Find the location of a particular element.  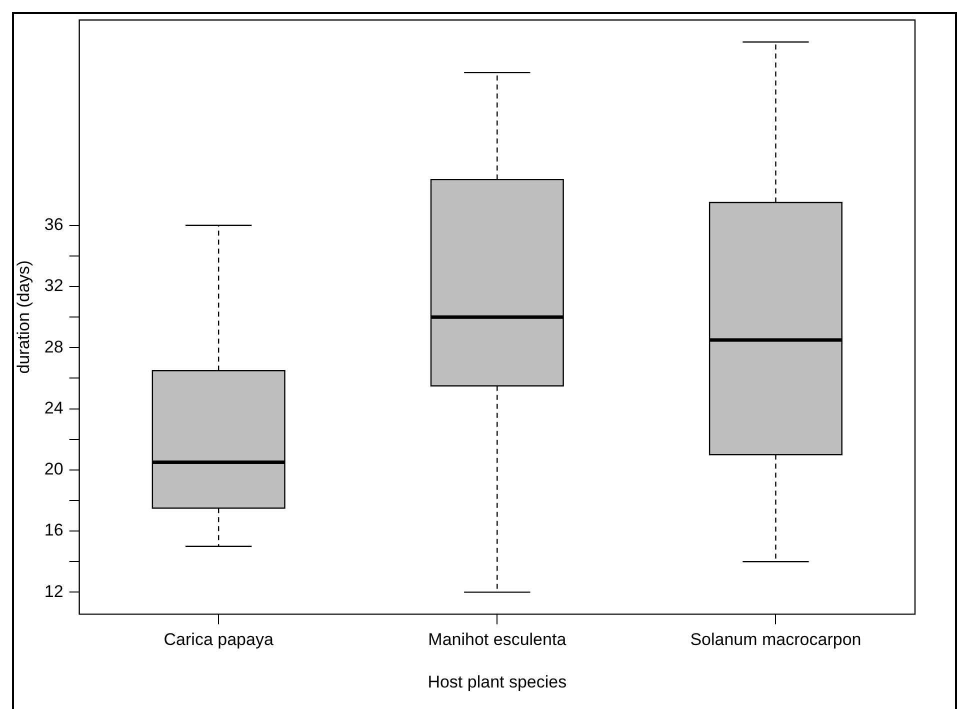

y-tick-label: 16 is located at coordinates (54, 530).